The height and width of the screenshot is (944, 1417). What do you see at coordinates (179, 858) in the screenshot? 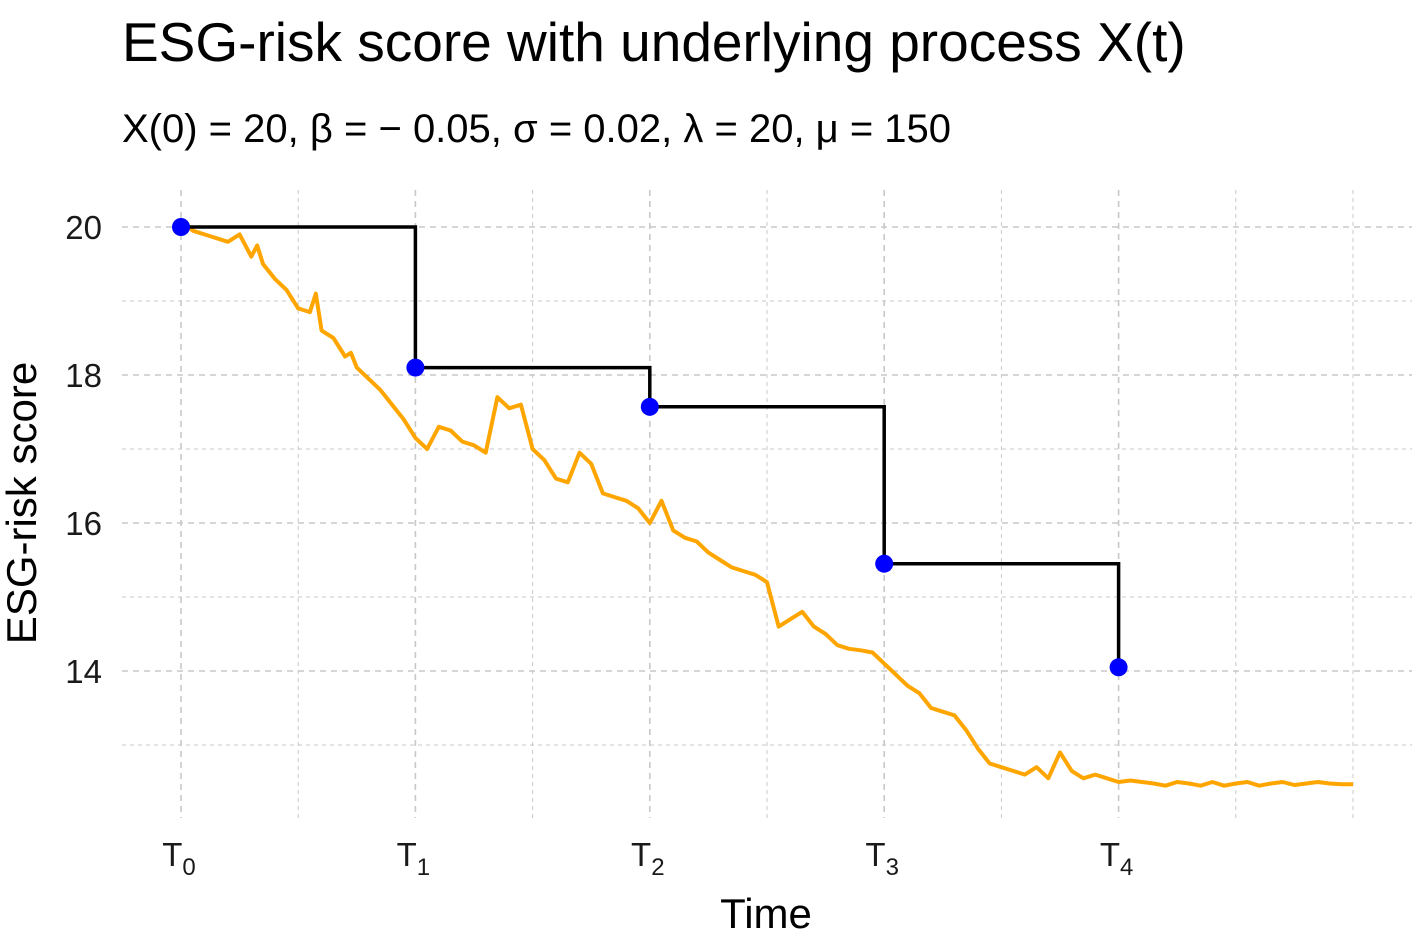
I see `x-tick-label: T0` at bounding box center [179, 858].